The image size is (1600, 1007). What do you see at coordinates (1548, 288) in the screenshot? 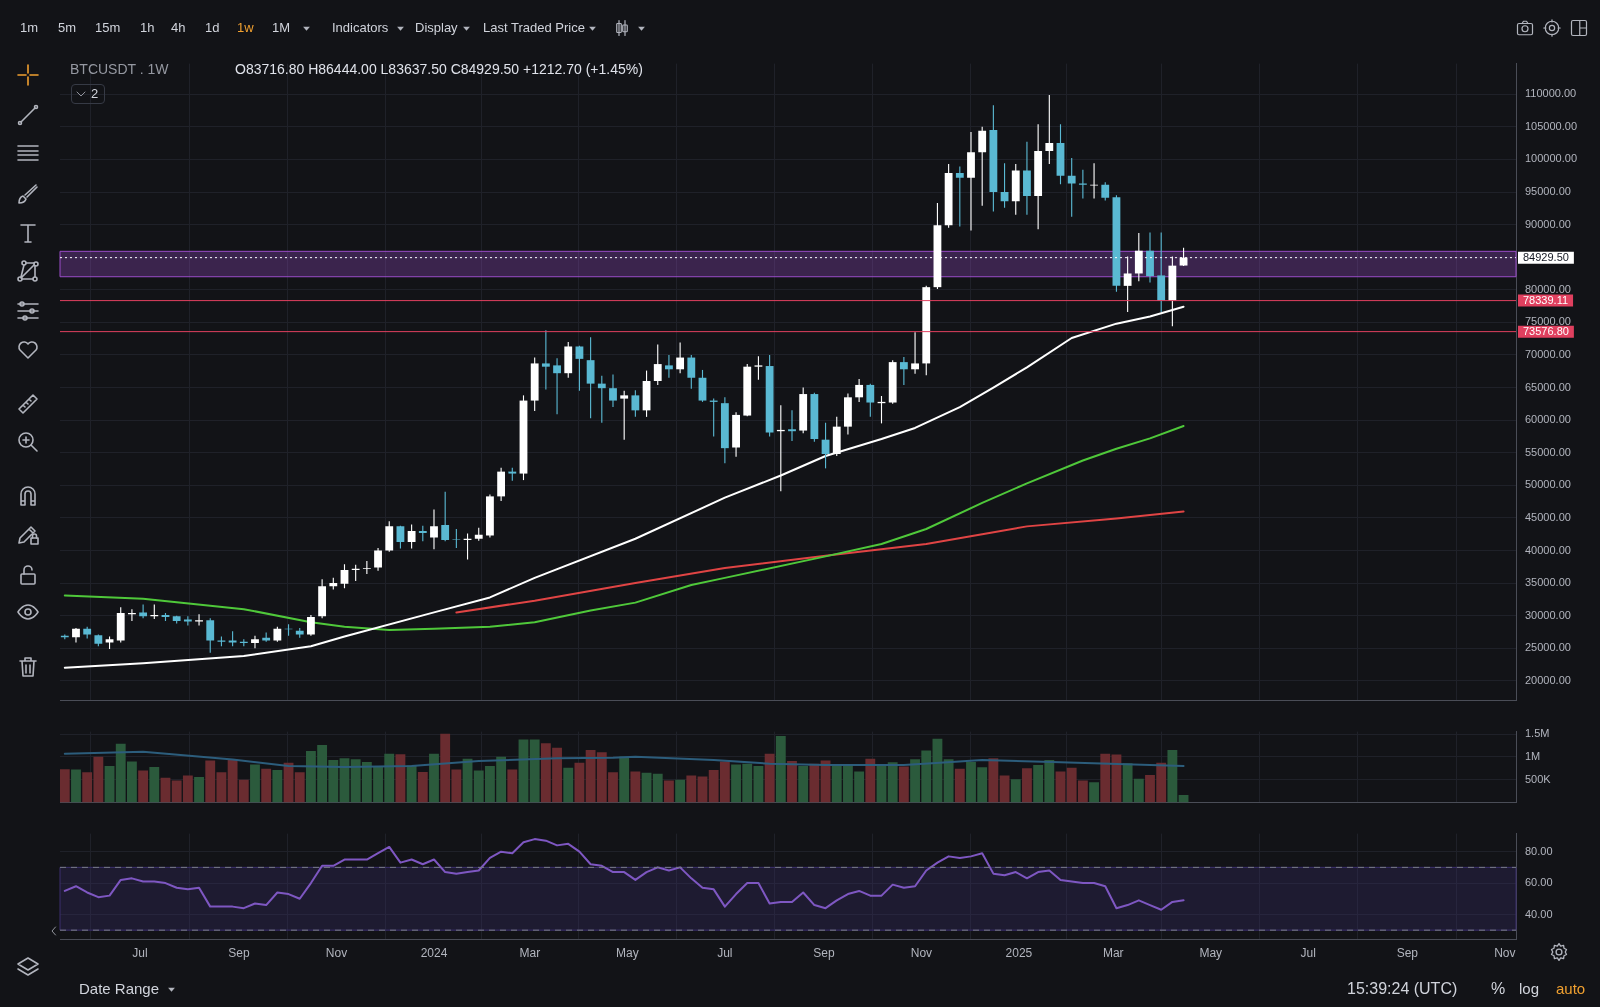
I see `y-tick-label: 80000.00` at bounding box center [1548, 288].